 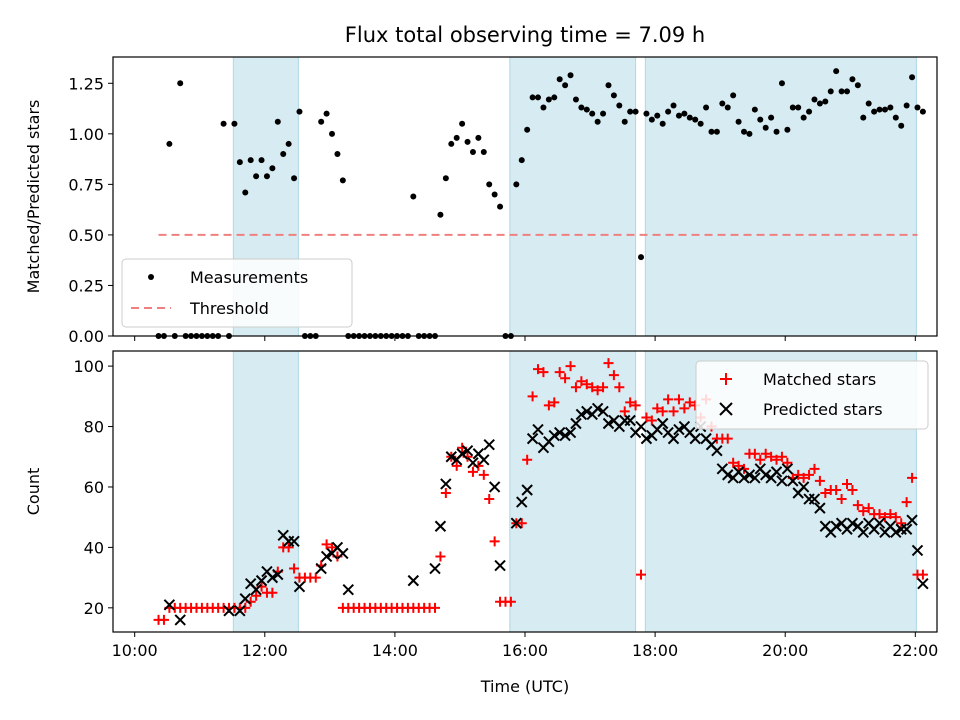 I want to click on x-tick-label: 10:00, so click(x=135, y=650).